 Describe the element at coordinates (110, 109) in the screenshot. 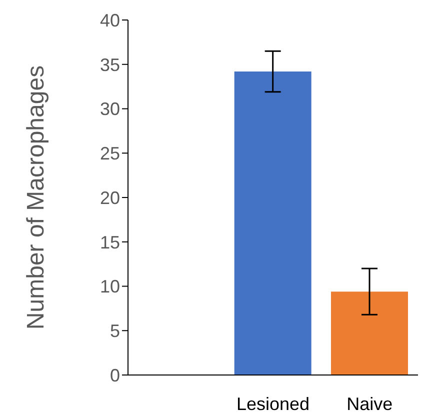

I see `y-tick-label: 30` at that location.